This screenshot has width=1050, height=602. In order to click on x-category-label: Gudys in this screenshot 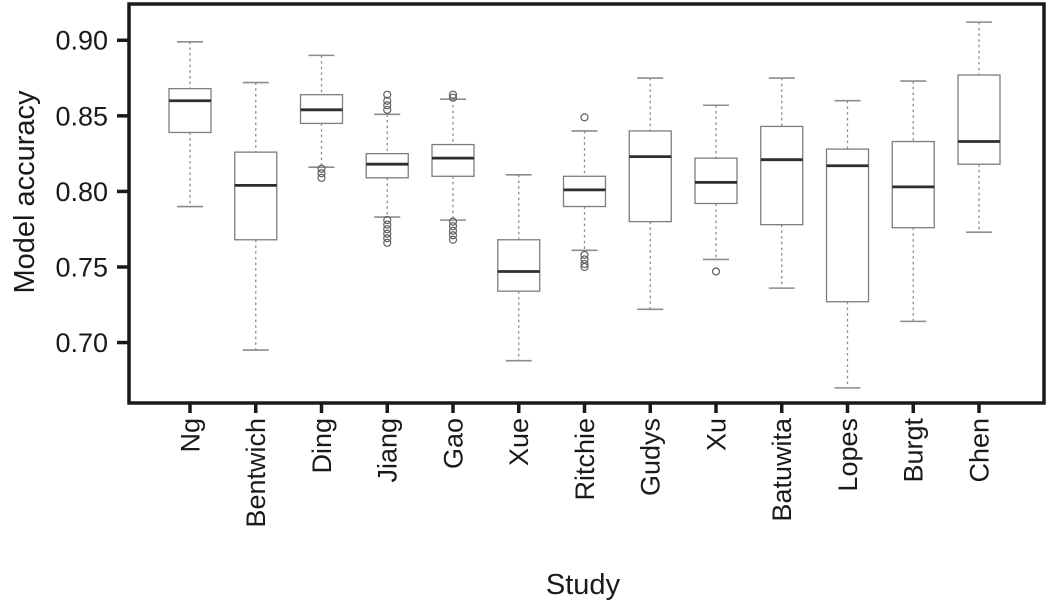, I will do `click(651, 457)`.